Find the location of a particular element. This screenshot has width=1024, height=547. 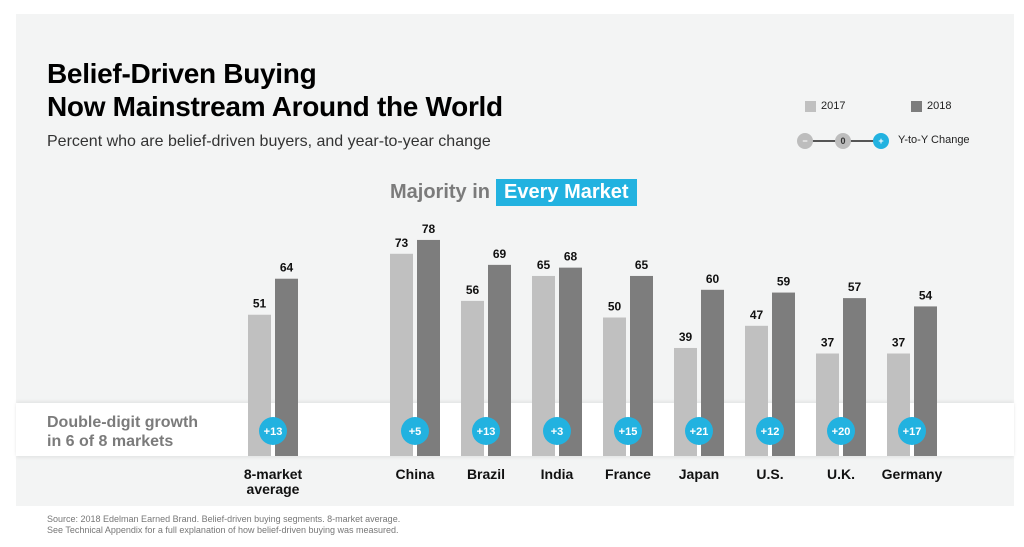

data-label-2018-7: 57 is located at coordinates (855, 287).